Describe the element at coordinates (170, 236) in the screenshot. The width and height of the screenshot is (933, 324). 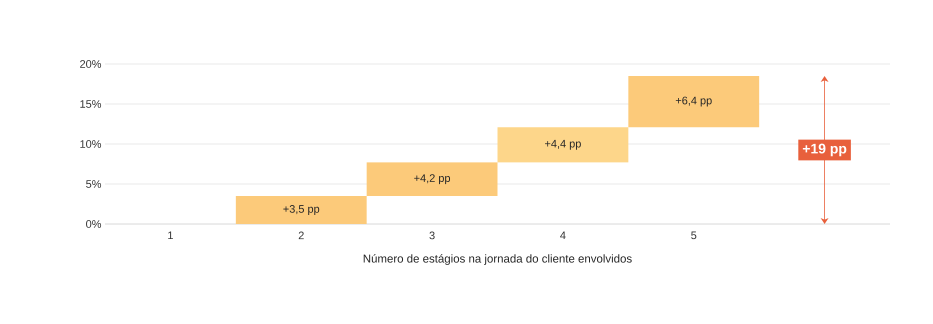
I see `x-tick-label: 1` at that location.